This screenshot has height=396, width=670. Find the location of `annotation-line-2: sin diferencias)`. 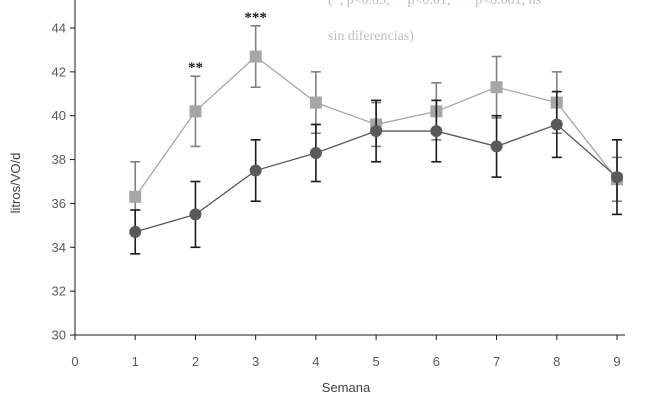

annotation-line-2: sin diferencias) is located at coordinates (371, 36).